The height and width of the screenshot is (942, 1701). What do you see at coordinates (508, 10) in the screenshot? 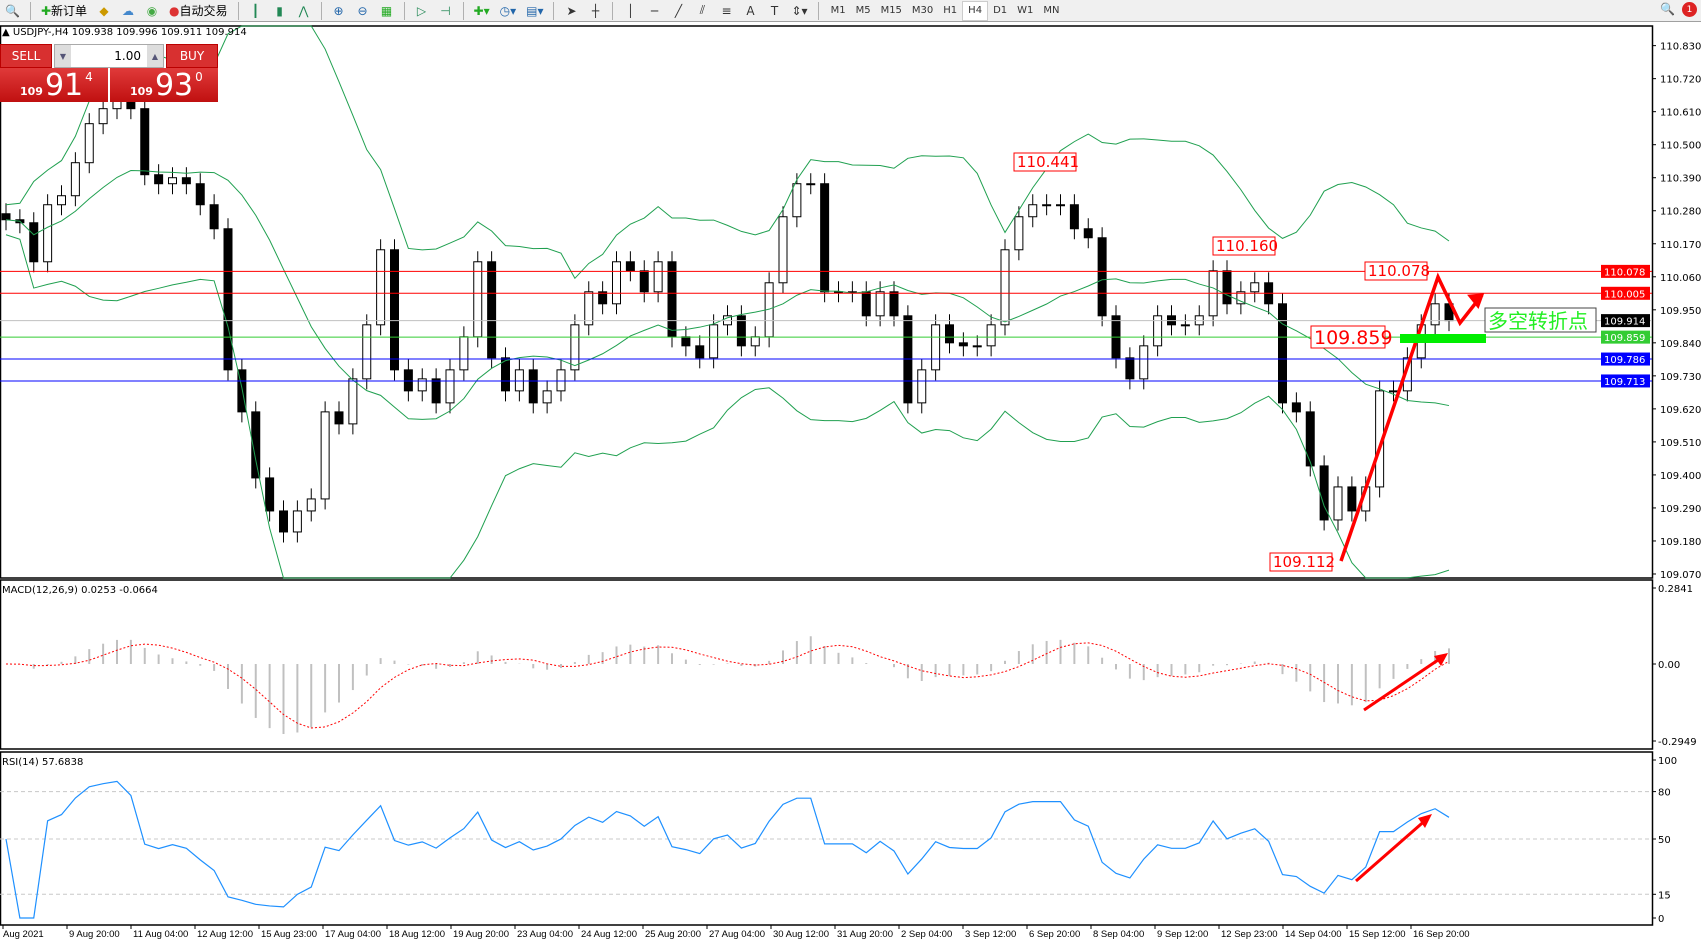
I see `periods-clock-icon: ◷▾` at bounding box center [508, 10].